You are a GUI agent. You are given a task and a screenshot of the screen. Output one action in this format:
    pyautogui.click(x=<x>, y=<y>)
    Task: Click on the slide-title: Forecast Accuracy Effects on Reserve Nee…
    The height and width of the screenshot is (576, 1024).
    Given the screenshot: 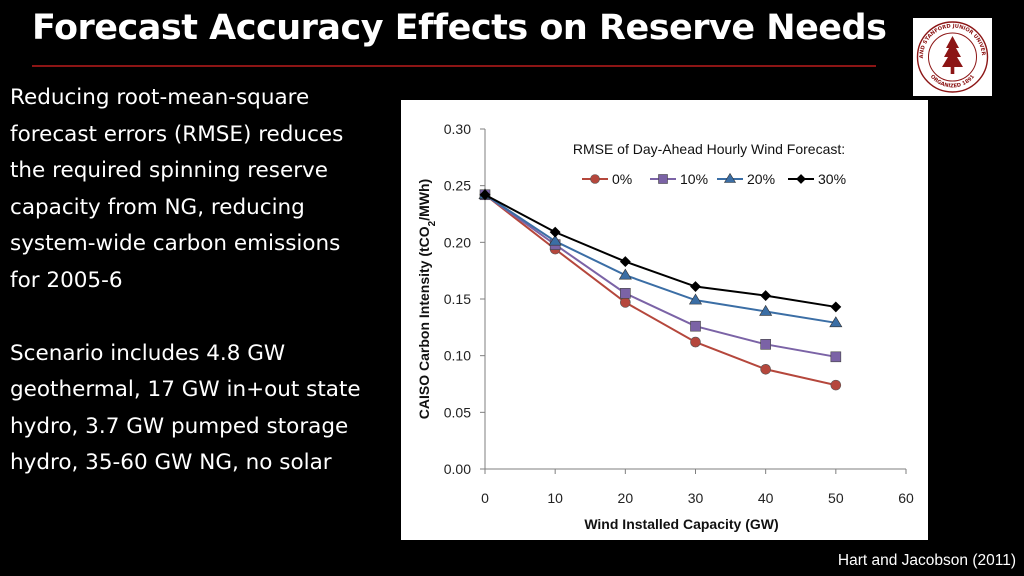 What is the action you would take?
    pyautogui.click(x=459, y=28)
    